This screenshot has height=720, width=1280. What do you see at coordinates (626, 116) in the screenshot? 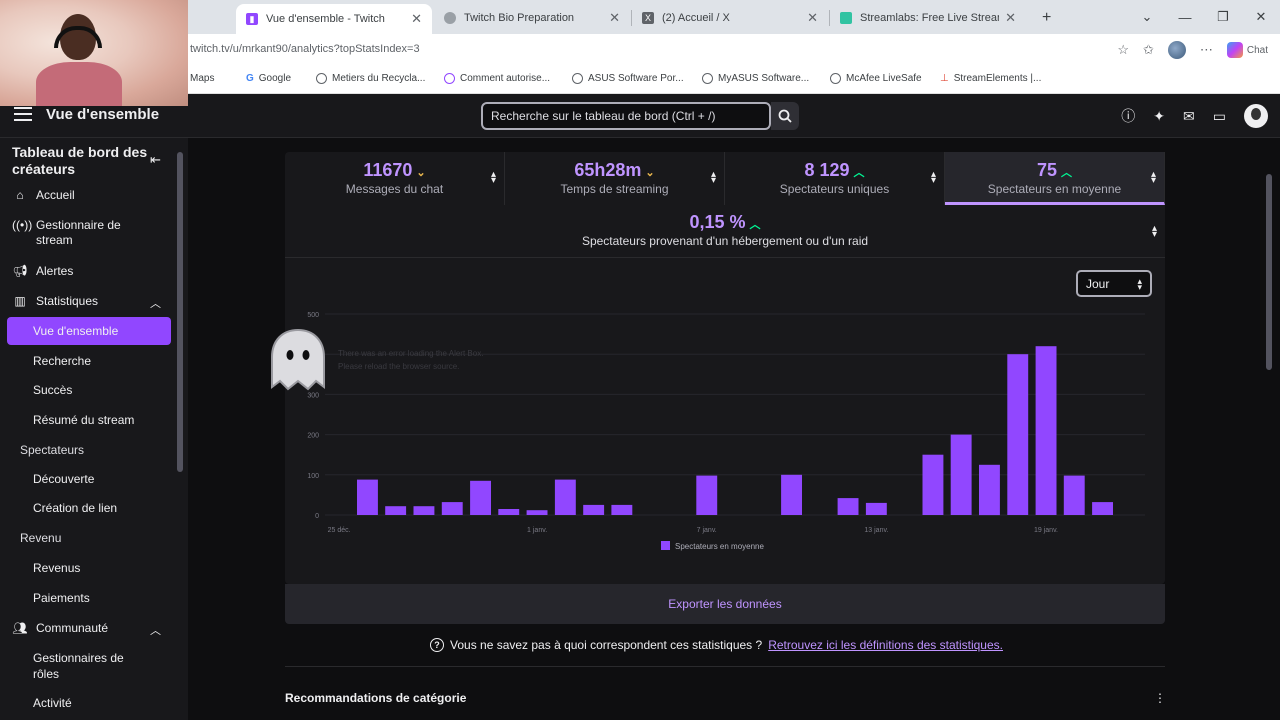
I see `dashboard-search-input` at bounding box center [626, 116].